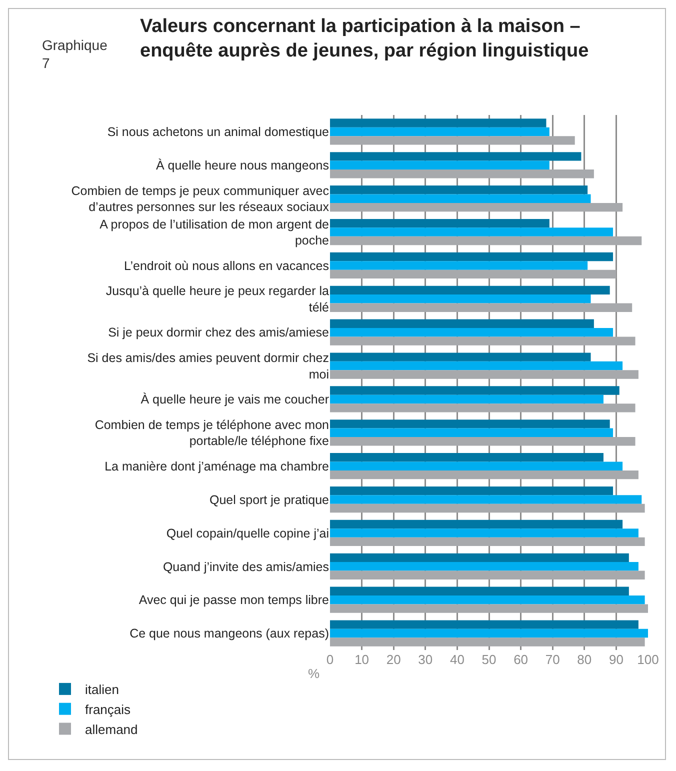 The width and height of the screenshot is (676, 771). I want to click on y-tick-label: Avec qui je passe mon temps libre, so click(234, 600).